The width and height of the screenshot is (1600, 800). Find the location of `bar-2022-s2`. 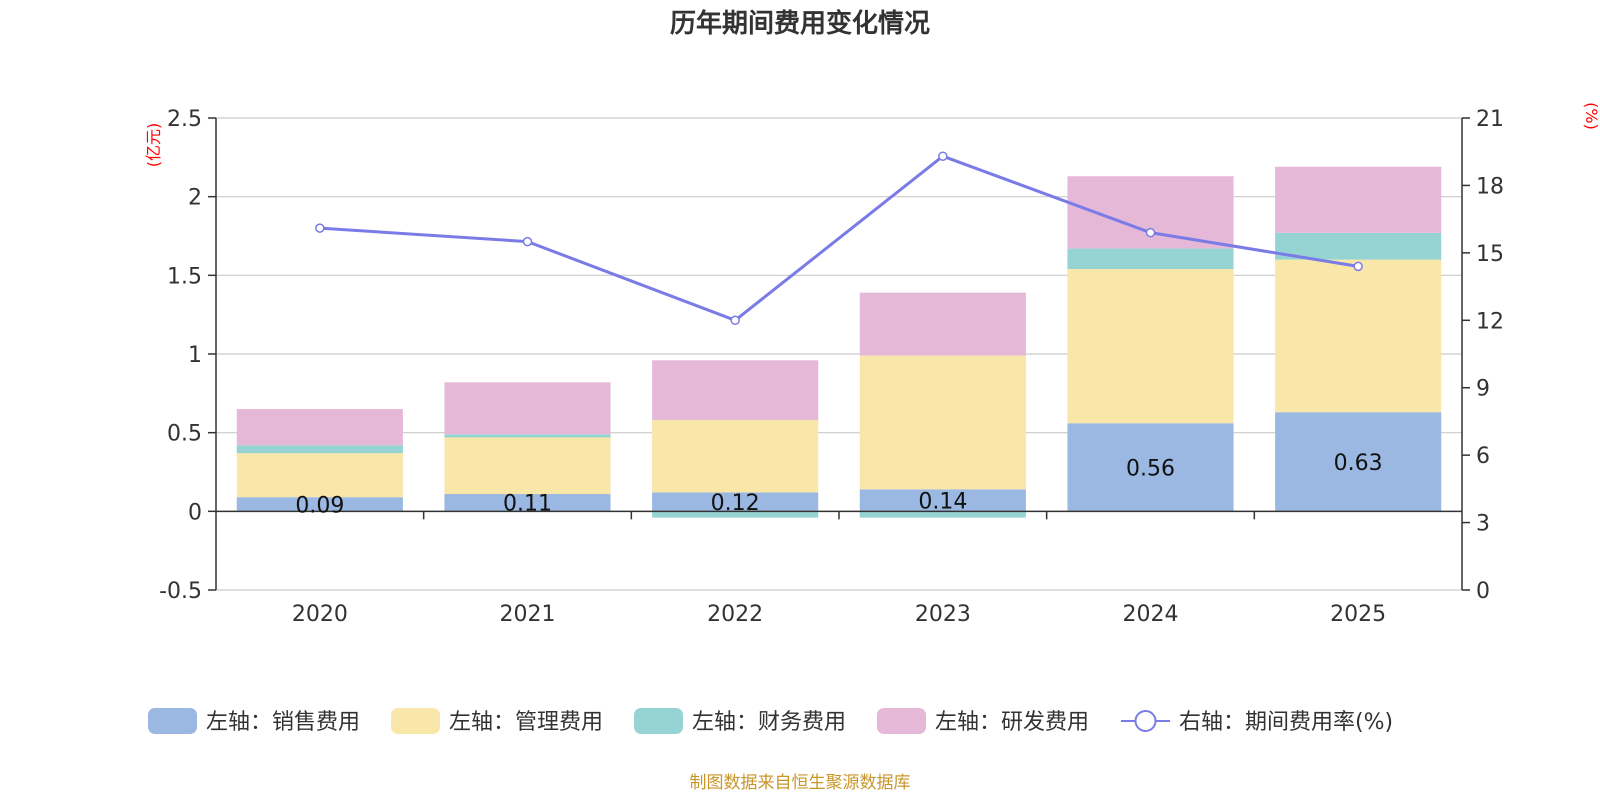

bar-2022-s2 is located at coordinates (735, 514).